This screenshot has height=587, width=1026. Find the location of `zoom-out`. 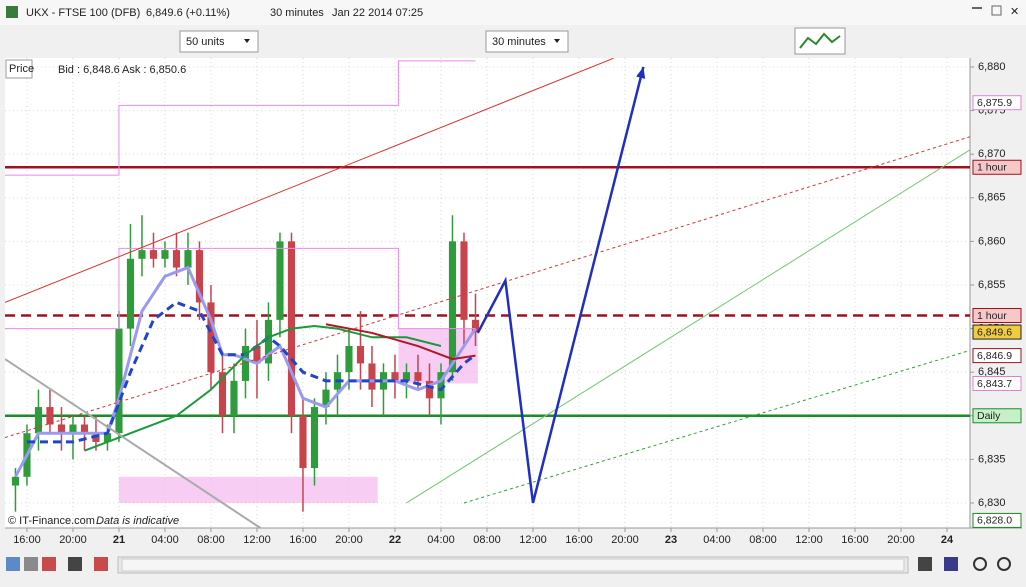

zoom-out is located at coordinates (1004, 564).